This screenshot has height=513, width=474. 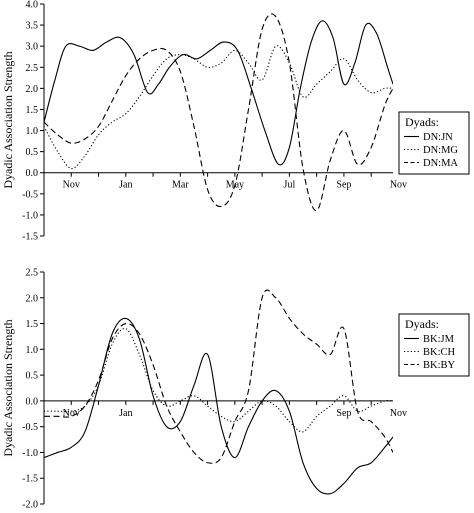 What do you see at coordinates (32, 47) in the screenshot?
I see `y-tick-label: 3.0` at bounding box center [32, 47].